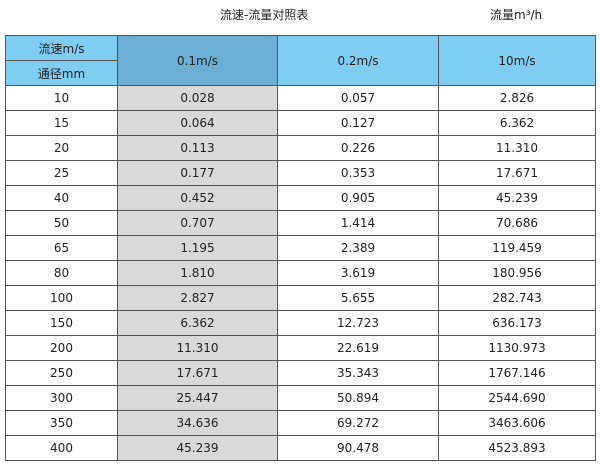 The height and width of the screenshot is (466, 600). I want to click on header-row: 流速m/s 0.1m/s 0.2m/s 10m/s, so click(300, 60).